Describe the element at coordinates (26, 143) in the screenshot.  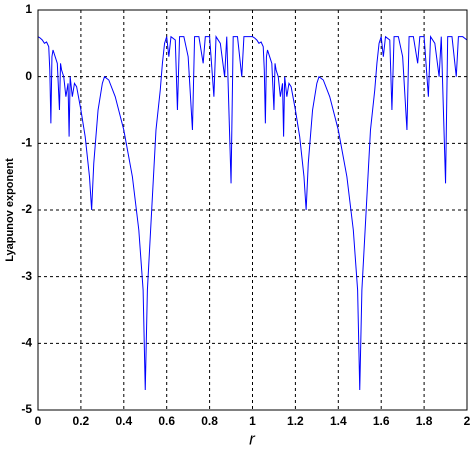
I see `y-tick-label: -1` at that location.